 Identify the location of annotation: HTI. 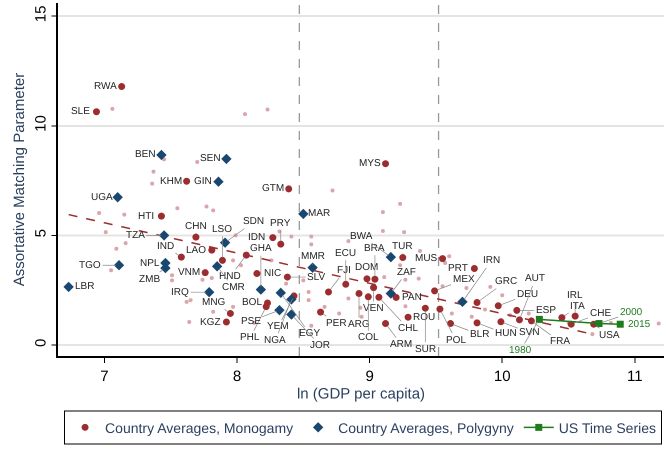
(146, 216).